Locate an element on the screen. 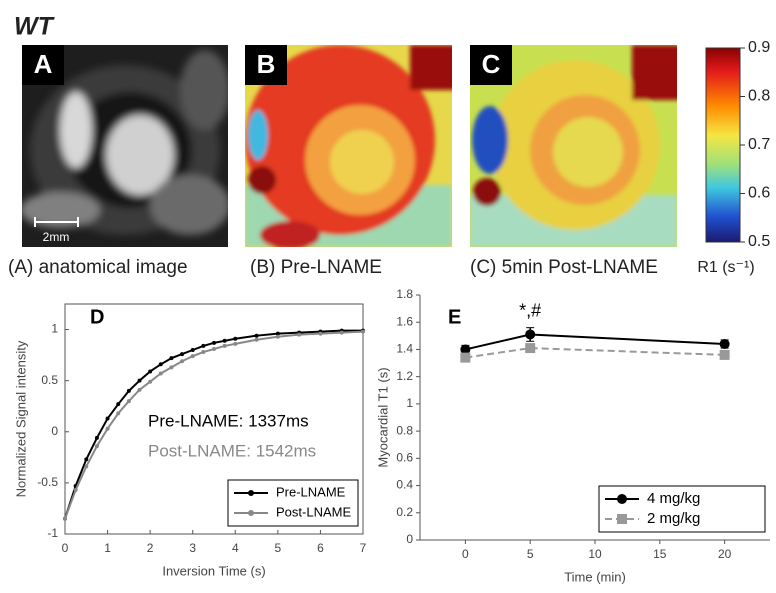 The height and width of the screenshot is (593, 776). y-tick-label: 1.2 is located at coordinates (404, 376).